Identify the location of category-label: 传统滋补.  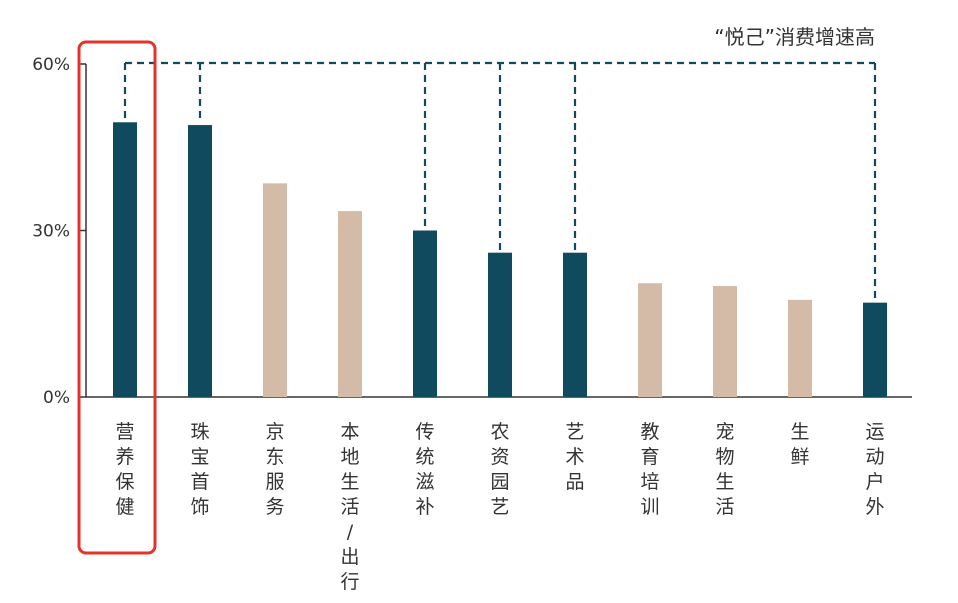
(424, 469).